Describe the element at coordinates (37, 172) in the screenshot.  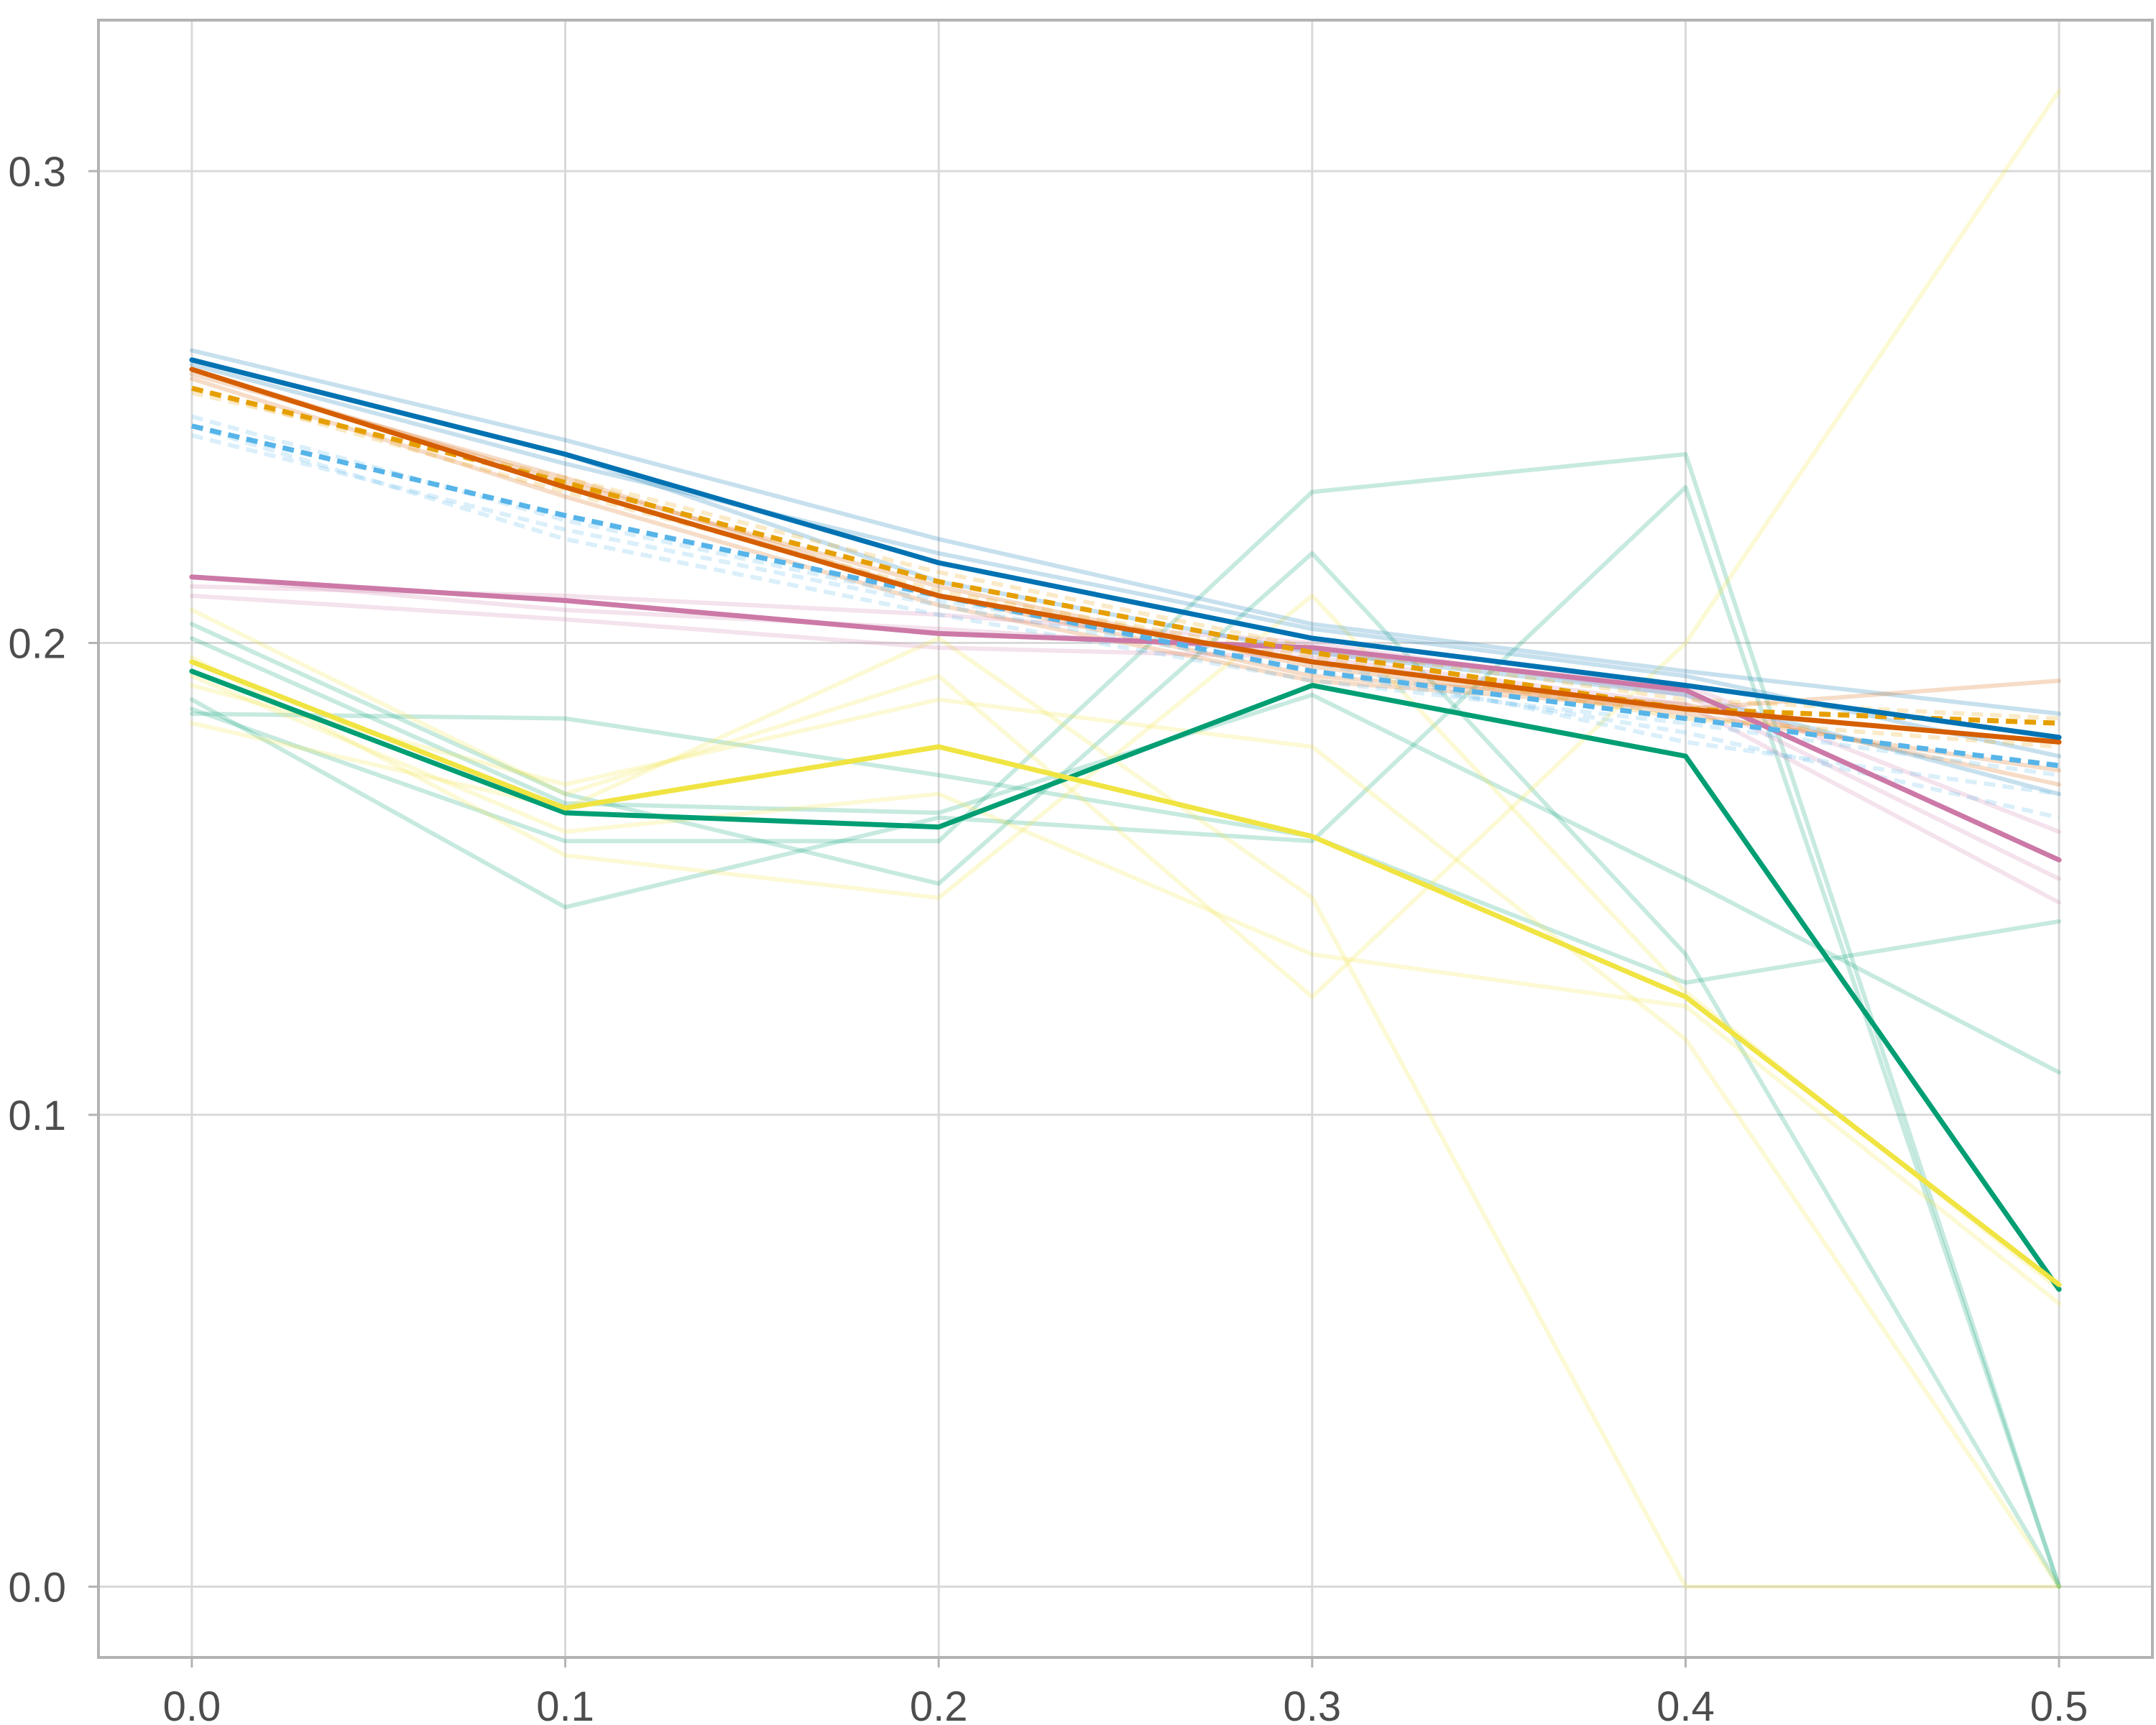
I see `y-tick-label: 0.3` at that location.